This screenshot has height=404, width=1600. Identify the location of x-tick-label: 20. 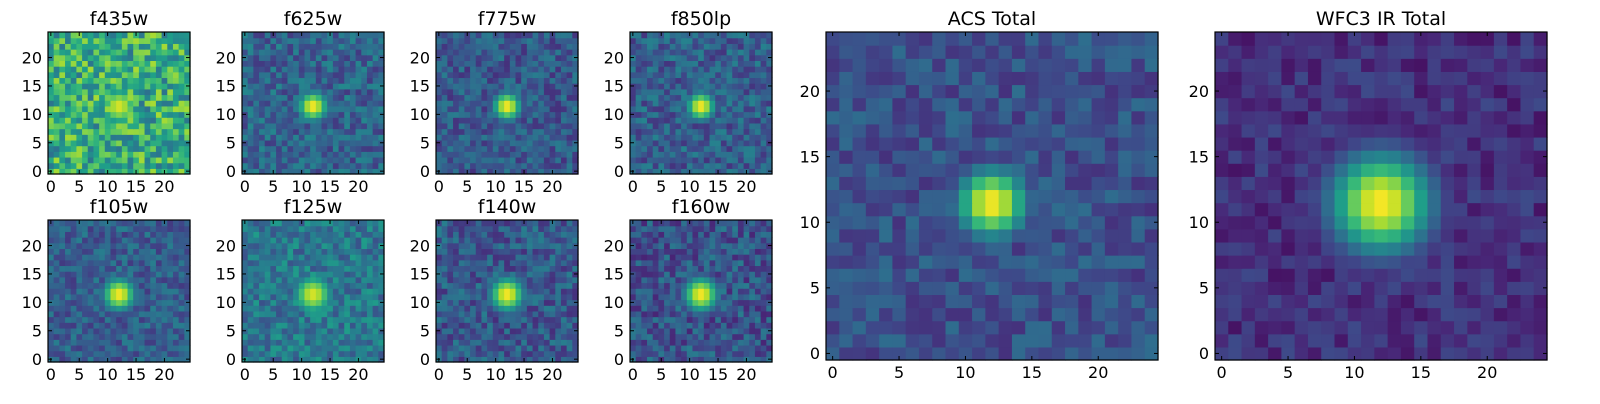
(746, 186).